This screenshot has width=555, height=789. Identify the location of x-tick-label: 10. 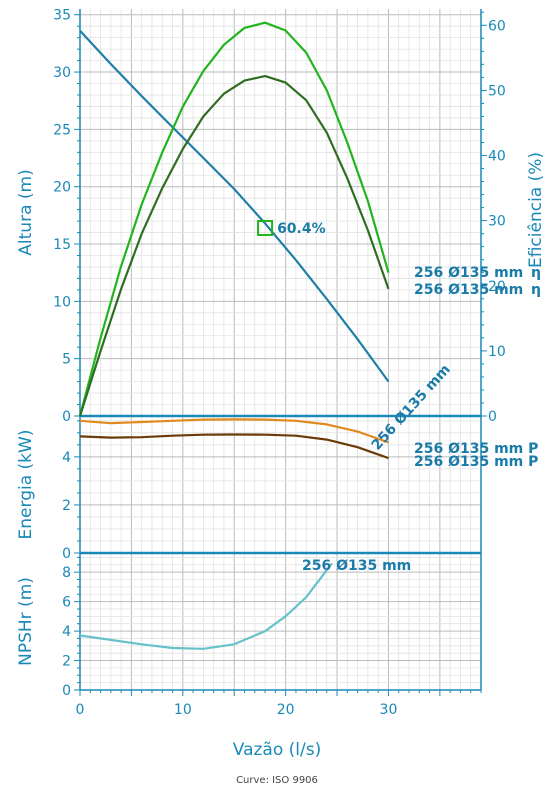
(183, 710).